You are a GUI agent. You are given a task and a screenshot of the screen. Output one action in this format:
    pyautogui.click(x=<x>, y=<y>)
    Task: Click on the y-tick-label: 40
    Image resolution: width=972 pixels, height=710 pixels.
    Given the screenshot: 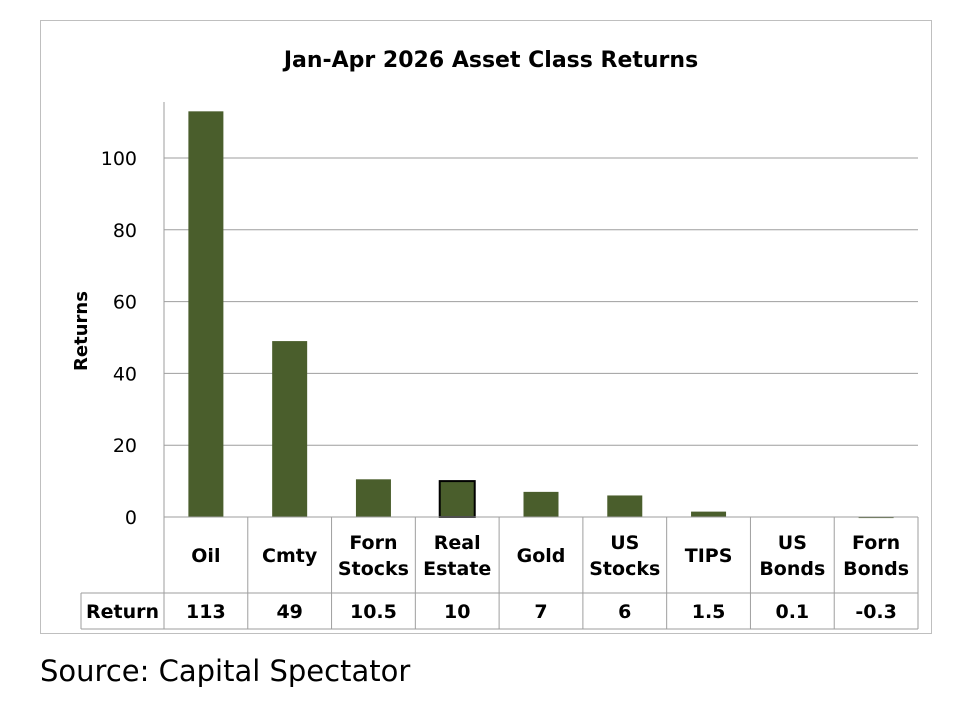 What is the action you would take?
    pyautogui.click(x=125, y=374)
    